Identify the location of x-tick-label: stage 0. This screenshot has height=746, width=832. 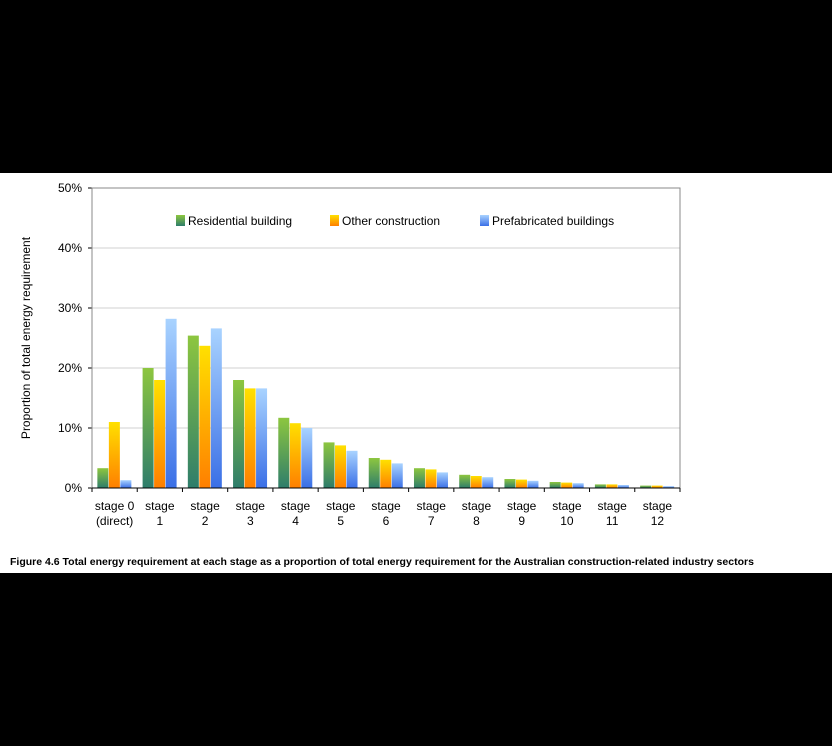
(115, 506).